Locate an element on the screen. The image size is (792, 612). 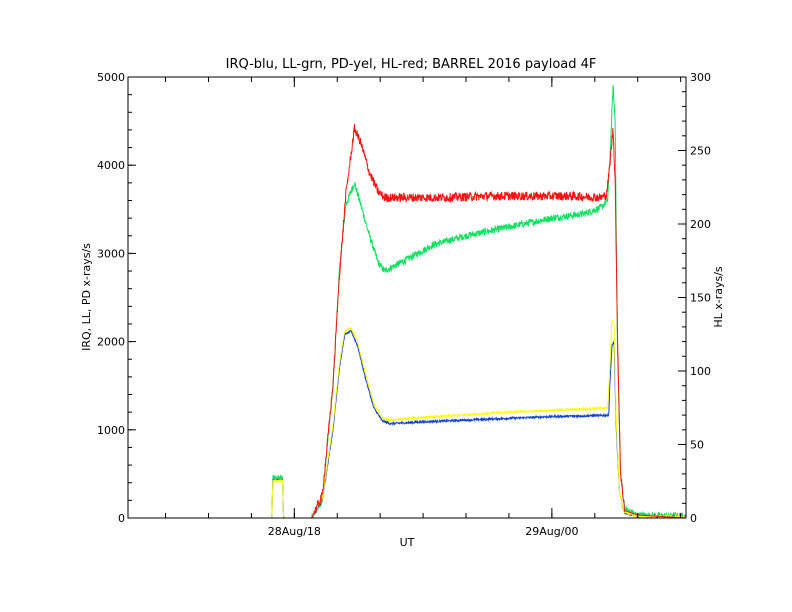
y-tick-label-left: 2000 is located at coordinates (111, 342).